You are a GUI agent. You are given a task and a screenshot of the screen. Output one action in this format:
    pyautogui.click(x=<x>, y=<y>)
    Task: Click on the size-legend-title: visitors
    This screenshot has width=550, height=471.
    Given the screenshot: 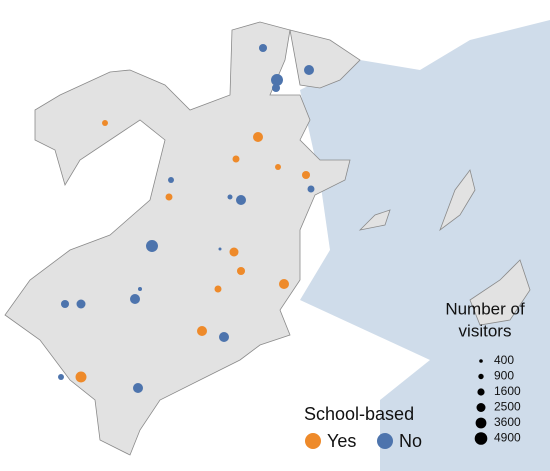 What is the action you would take?
    pyautogui.click(x=485, y=330)
    